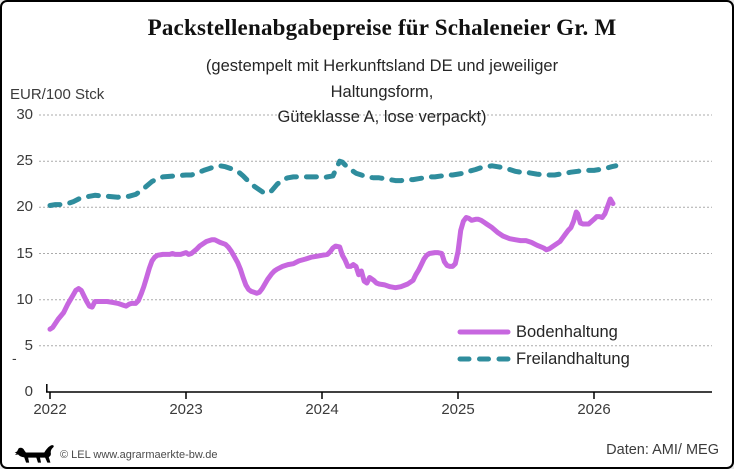  I want to click on y-tick-label-30: 30, so click(24, 114).